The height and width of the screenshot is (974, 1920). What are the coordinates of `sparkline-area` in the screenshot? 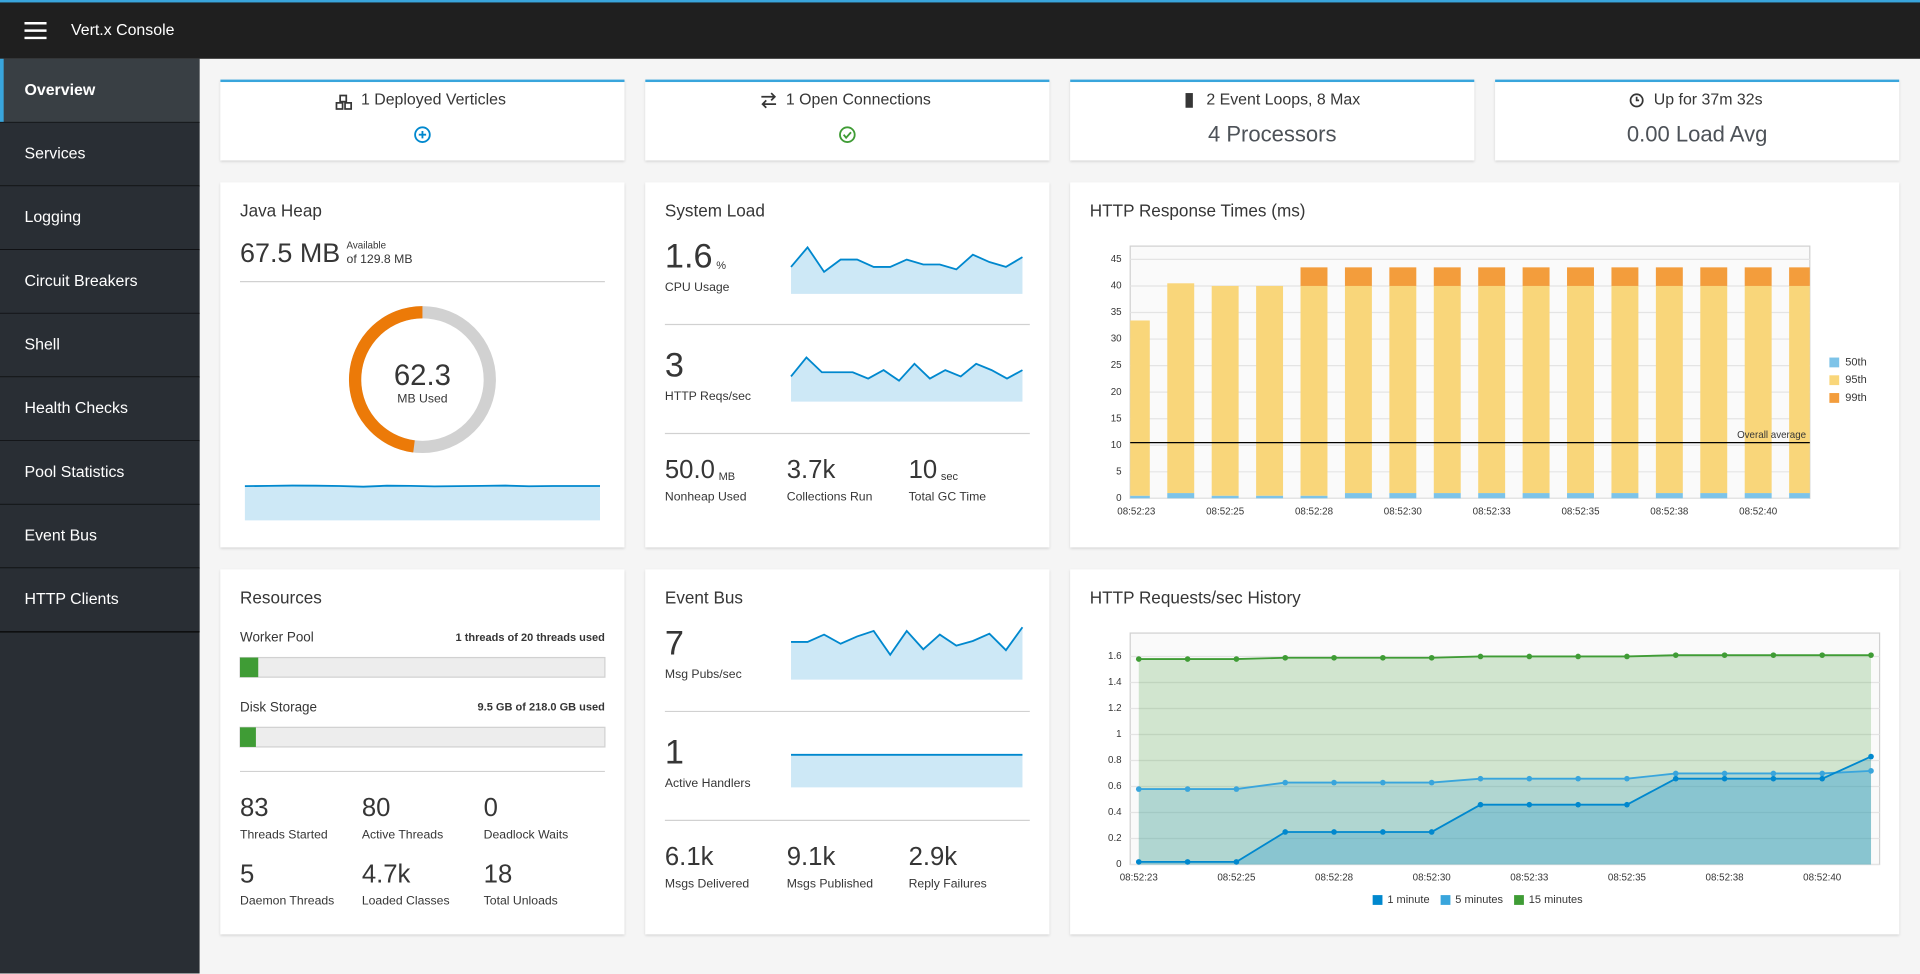 It's located at (907, 771).